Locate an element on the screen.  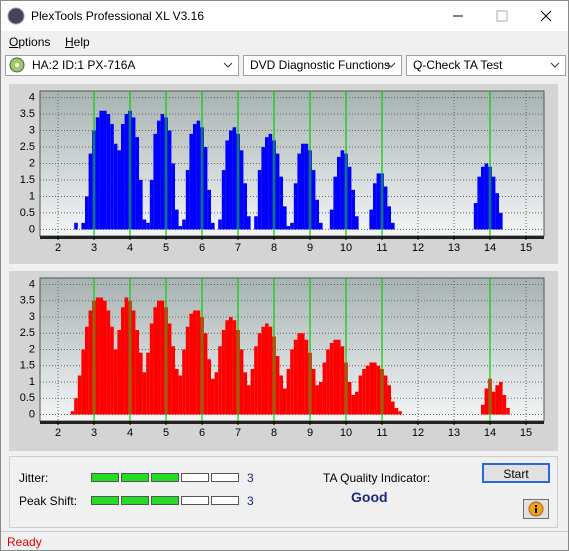
x-tick-label: 8 is located at coordinates (274, 248).